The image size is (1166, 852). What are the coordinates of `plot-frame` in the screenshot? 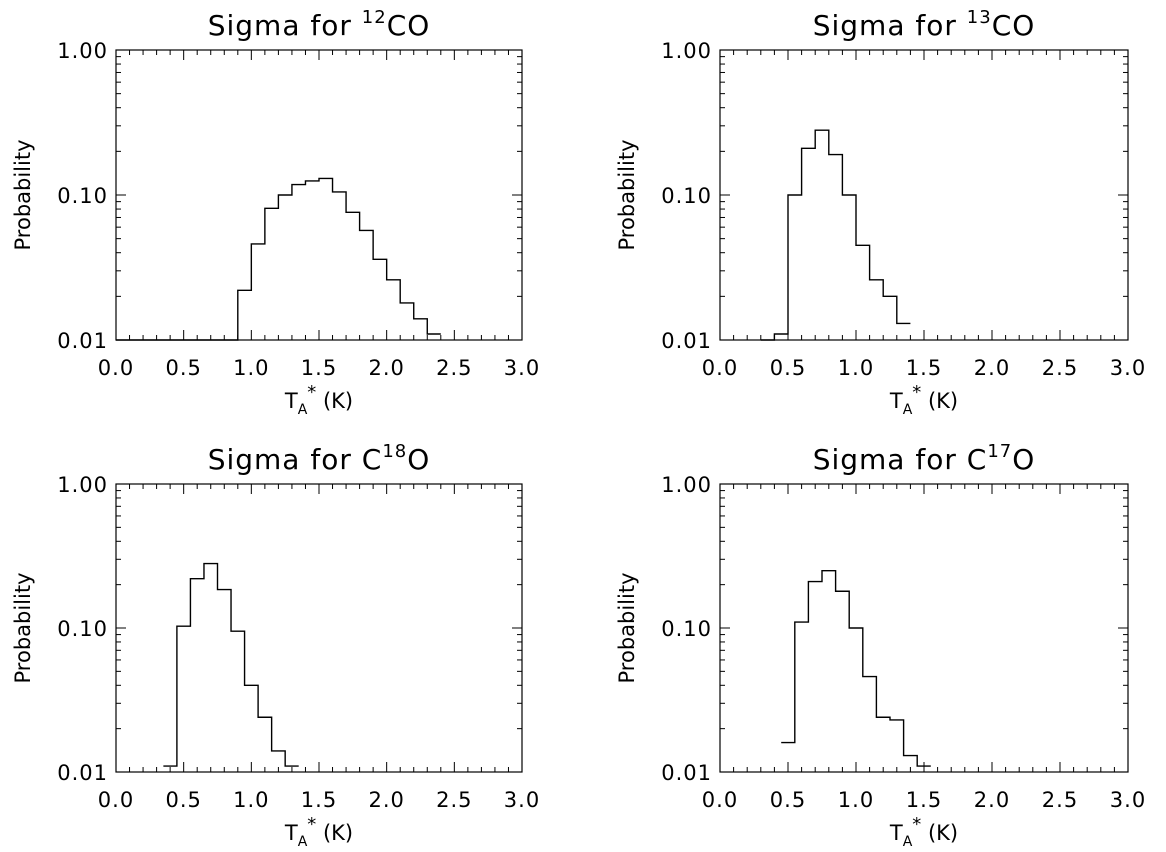 It's located at (319, 195).